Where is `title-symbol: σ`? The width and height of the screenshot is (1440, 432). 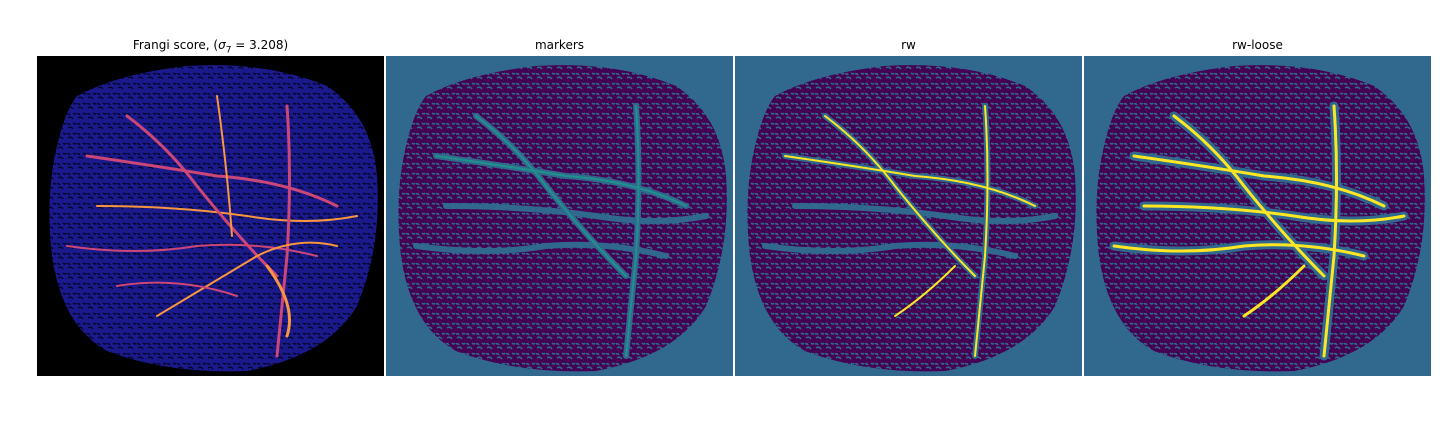
title-symbol: σ is located at coordinates (222, 45).